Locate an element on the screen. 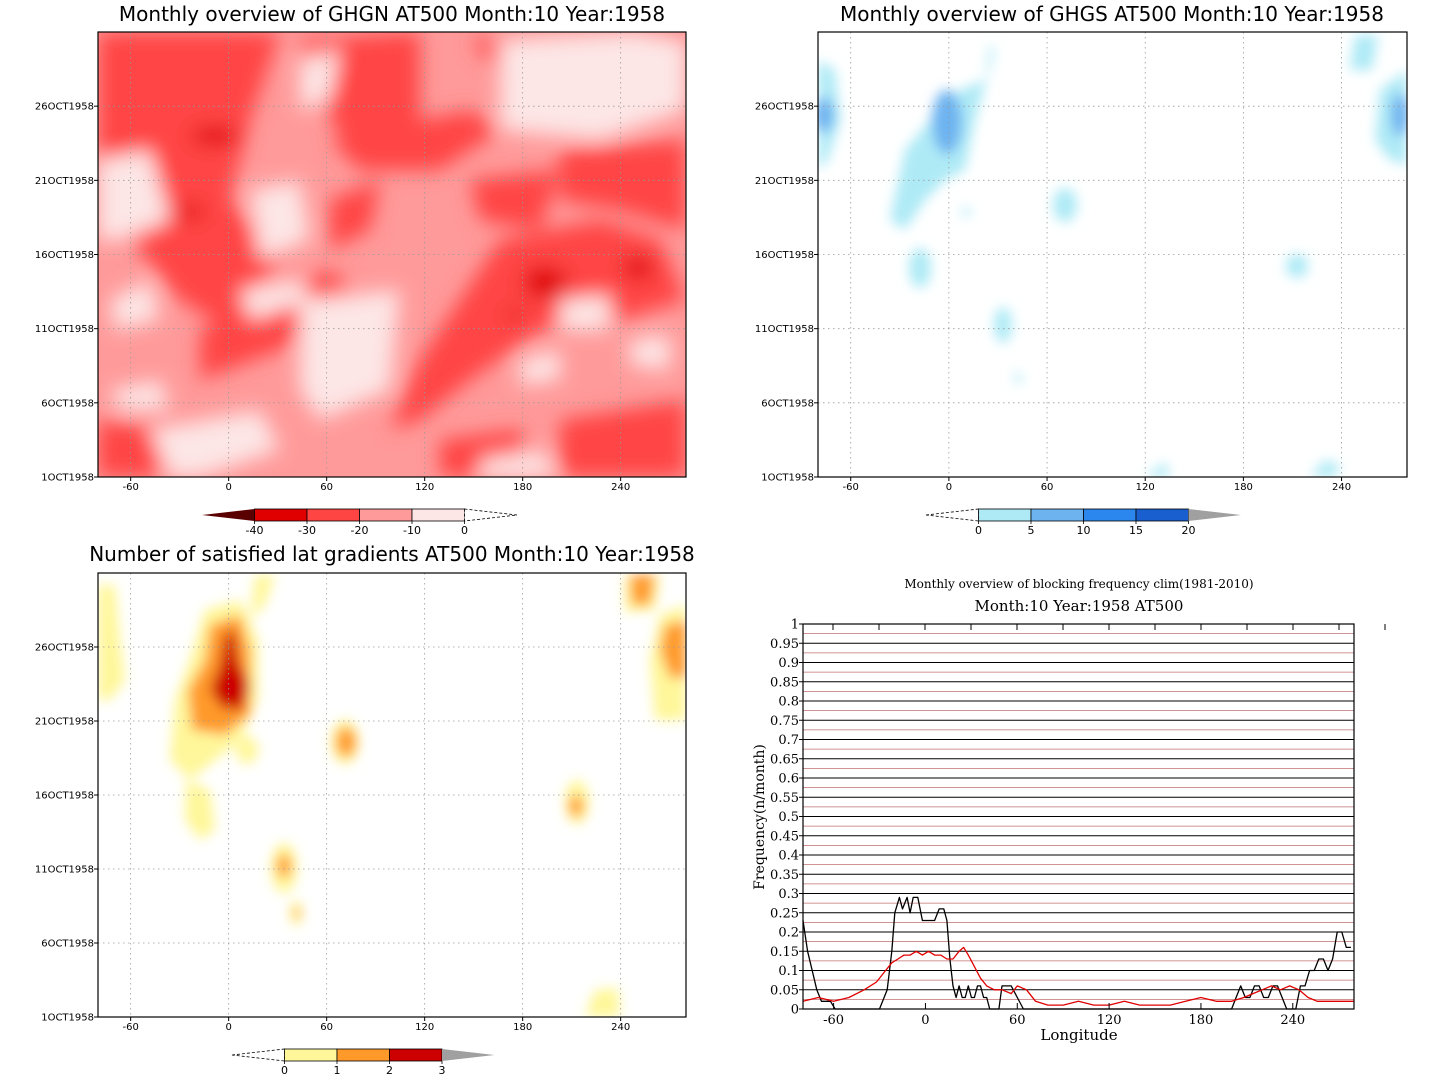  series-line-black is located at coordinates (1076, 953).